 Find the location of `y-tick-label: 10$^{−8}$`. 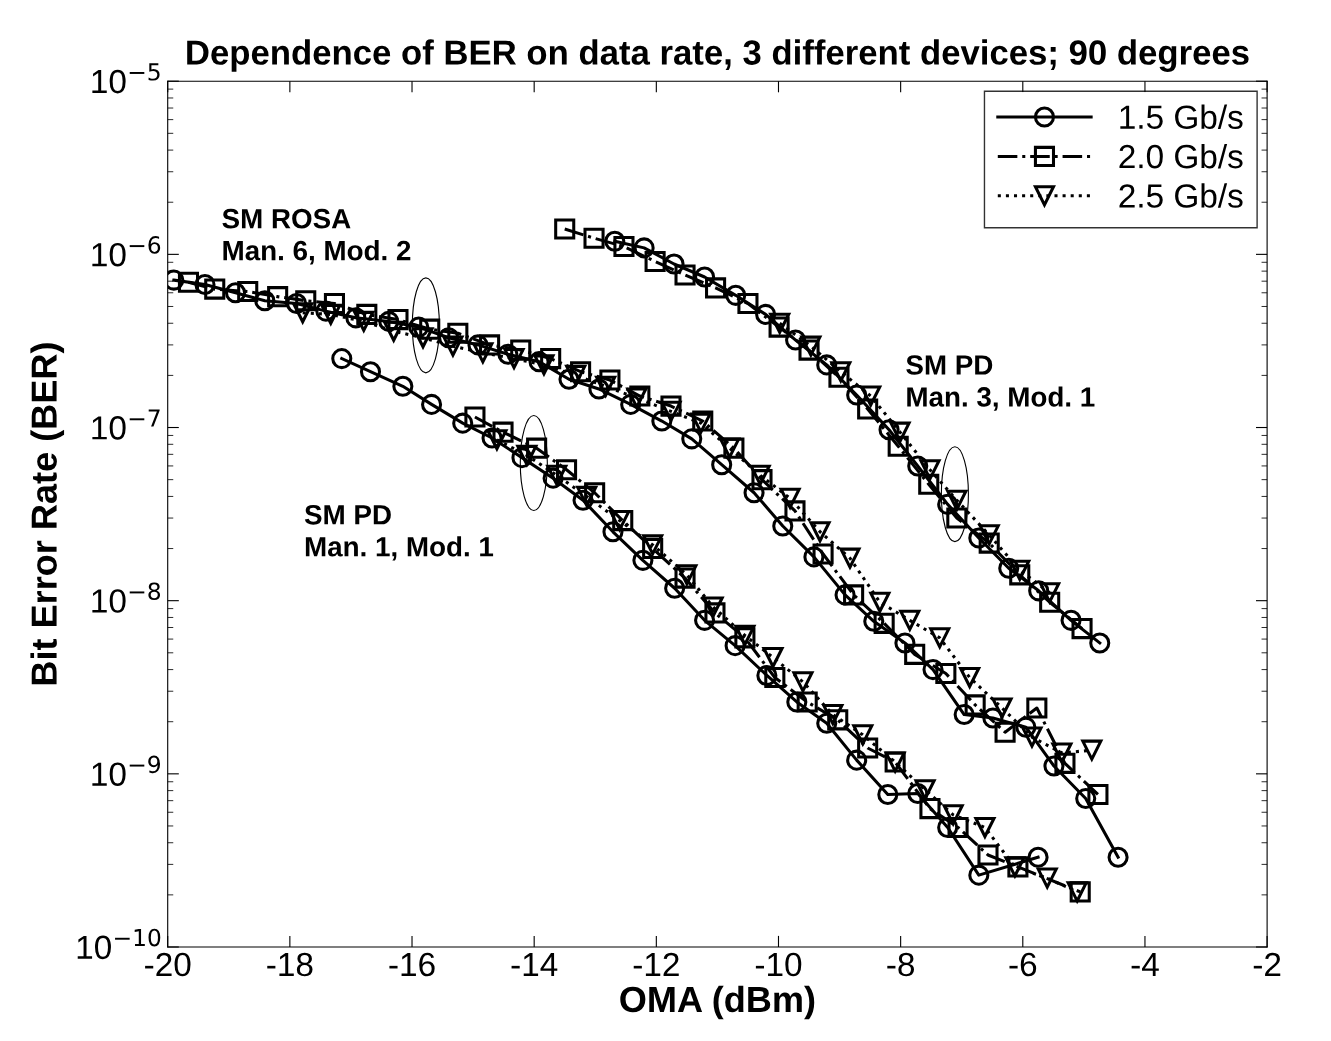

y-tick-label: 10$^{−8}$ is located at coordinates (126, 597).